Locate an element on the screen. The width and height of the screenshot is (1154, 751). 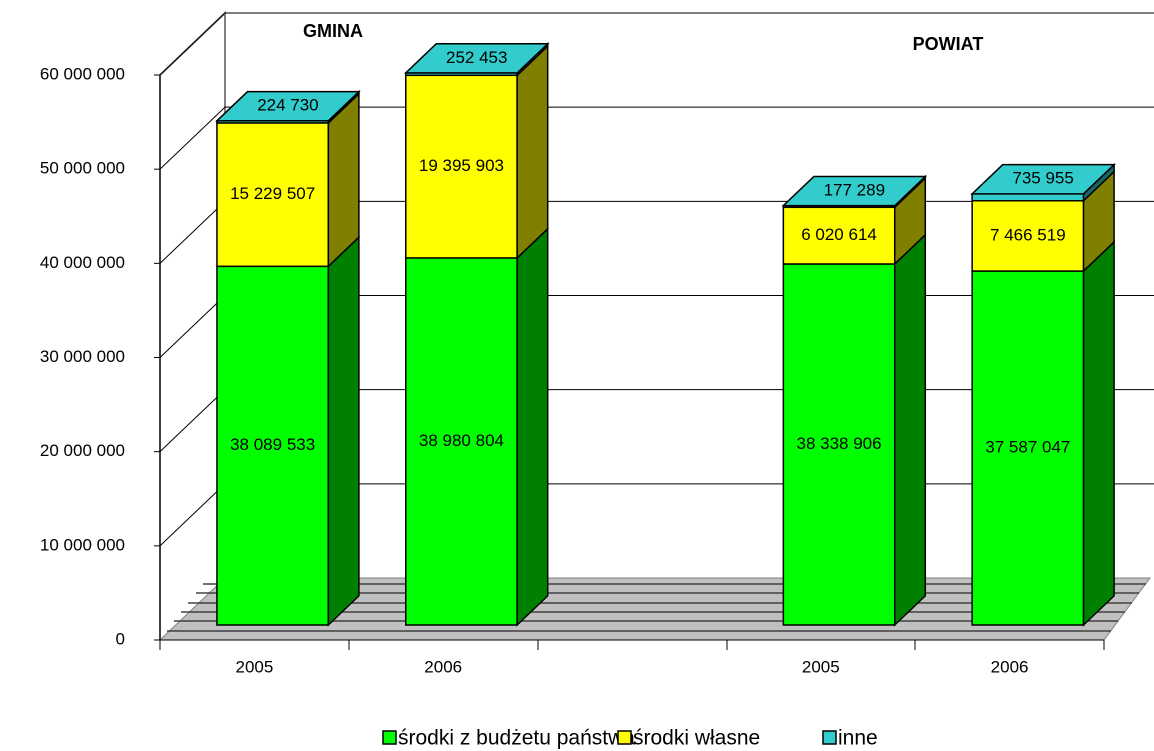
data-label: 38 338 906 is located at coordinates (839, 443).